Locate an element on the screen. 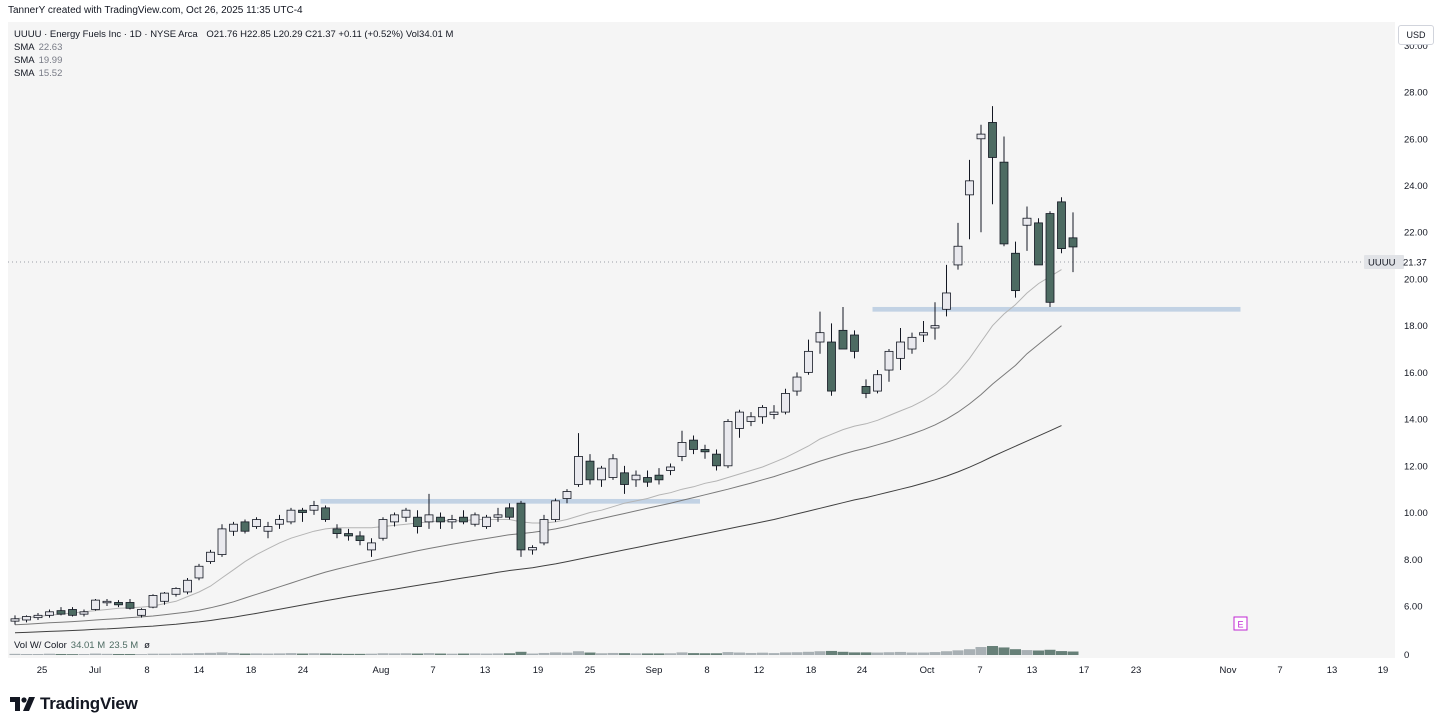 This screenshot has width=1456, height=728. x-tick-label: Sep is located at coordinates (654, 670).